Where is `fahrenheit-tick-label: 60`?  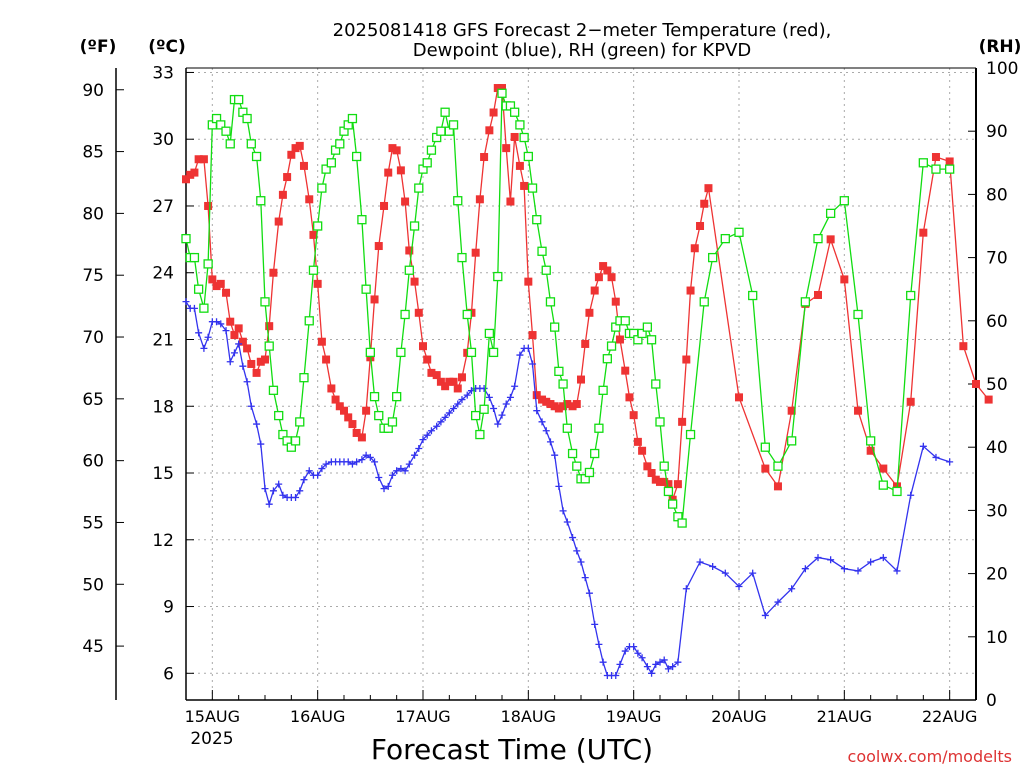
fahrenheit-tick-label: 60 is located at coordinates (93, 462).